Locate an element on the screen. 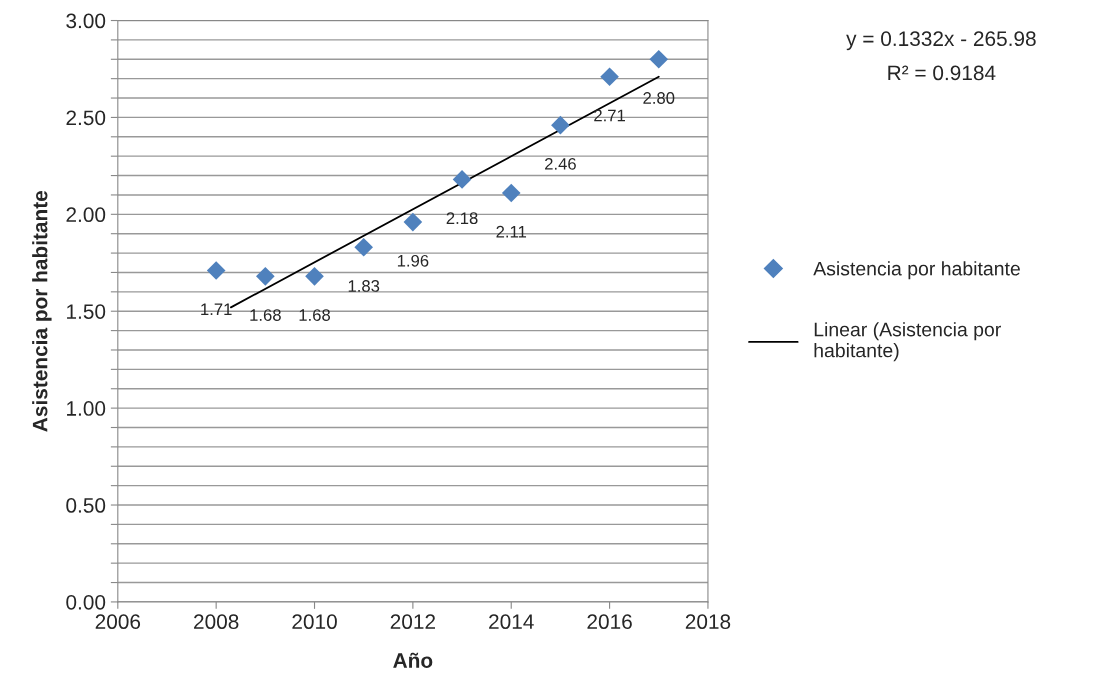 Image resolution: width=1101 pixels, height=684 pixels. x-tick-label: 2012 is located at coordinates (412, 622).